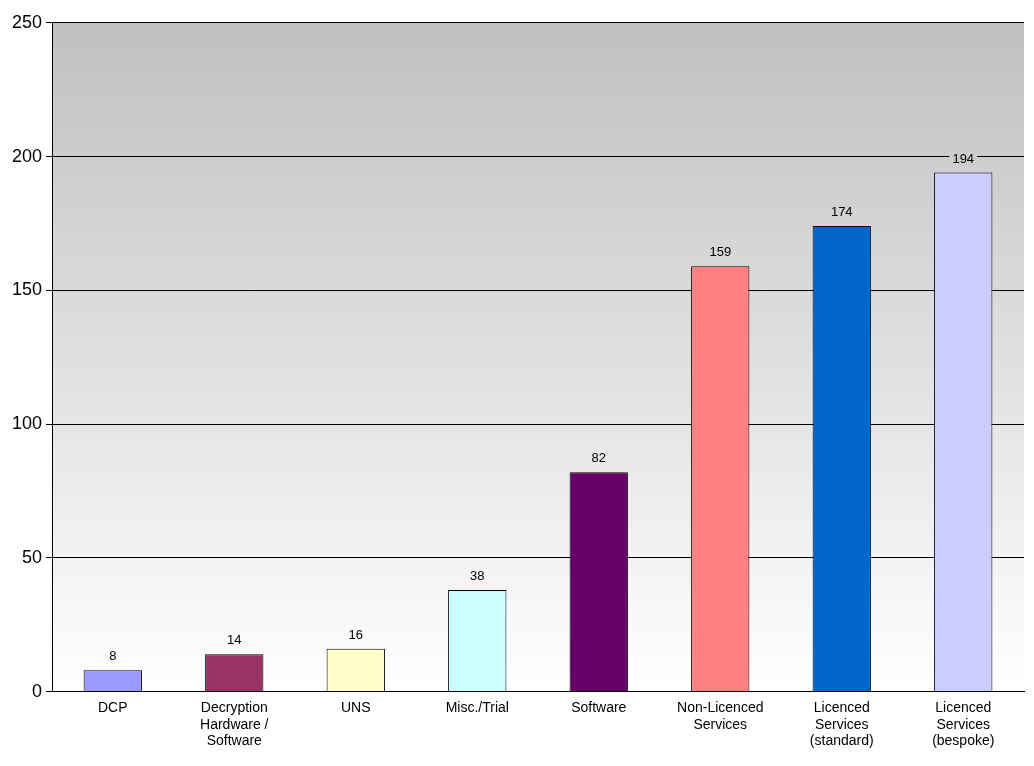  I want to click on x-tick-label: Misc./Trial, so click(477, 706).